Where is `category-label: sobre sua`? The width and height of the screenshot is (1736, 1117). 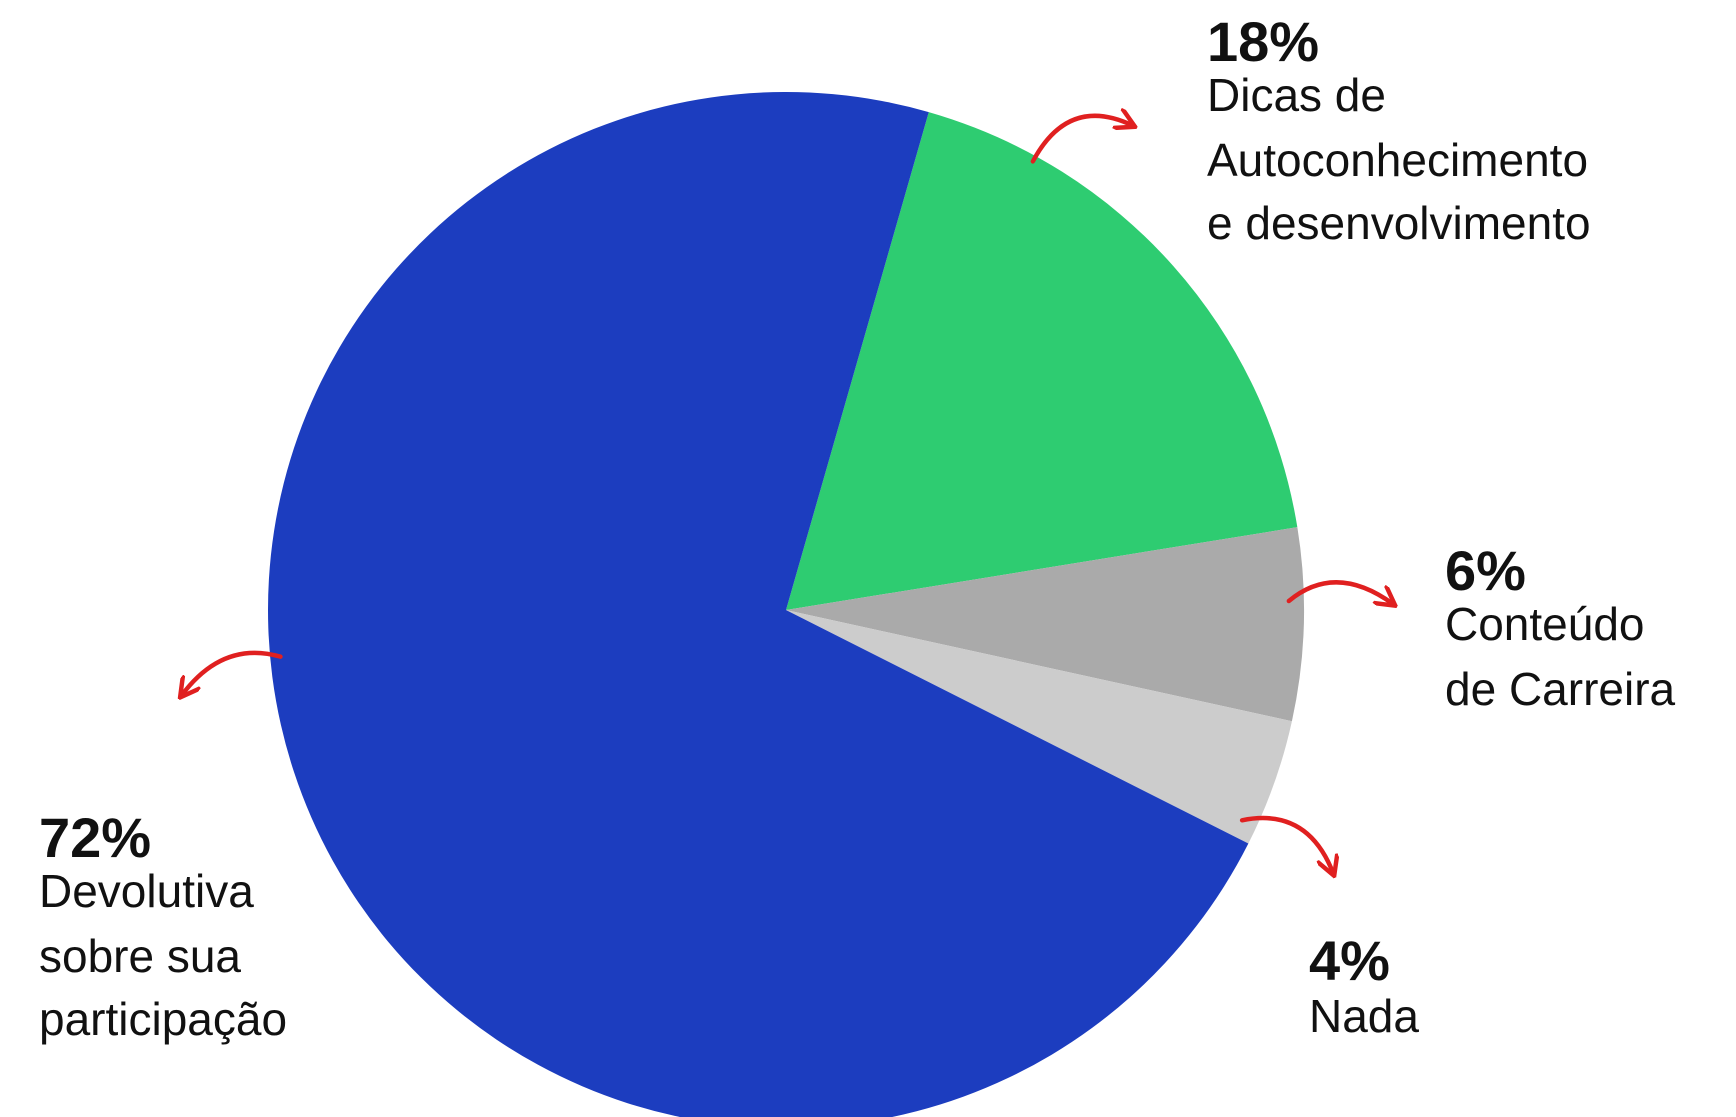
category-label: sobre sua is located at coordinates (140, 956).